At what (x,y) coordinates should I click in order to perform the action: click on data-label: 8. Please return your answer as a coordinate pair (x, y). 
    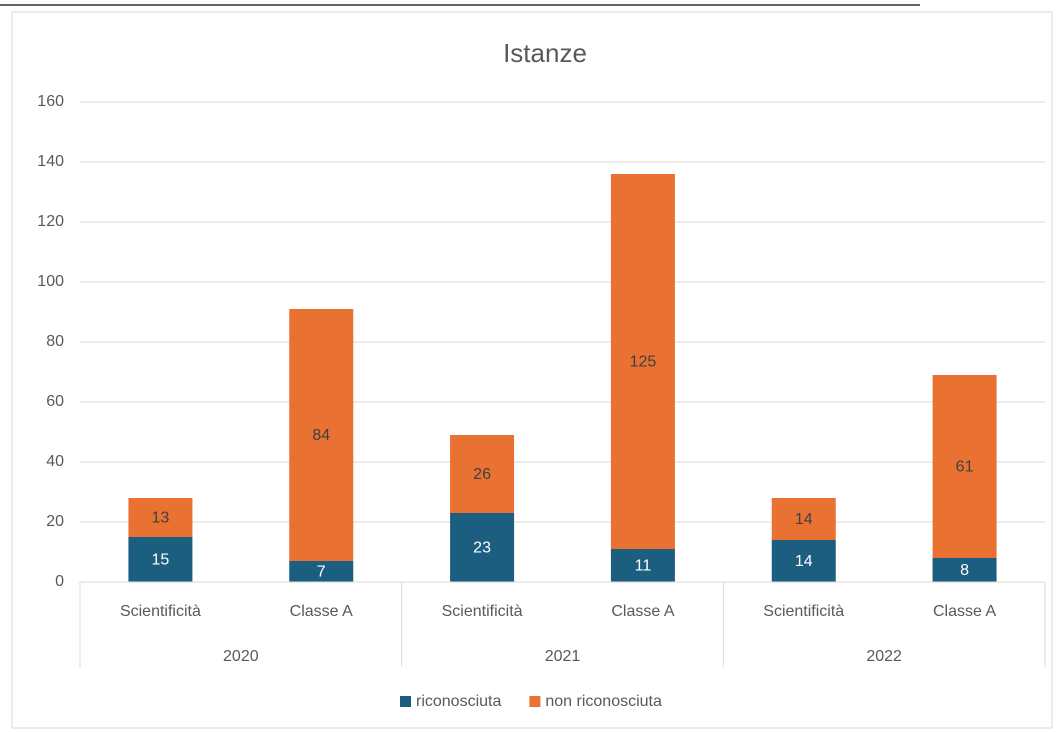
    Looking at the image, I should click on (964, 570).